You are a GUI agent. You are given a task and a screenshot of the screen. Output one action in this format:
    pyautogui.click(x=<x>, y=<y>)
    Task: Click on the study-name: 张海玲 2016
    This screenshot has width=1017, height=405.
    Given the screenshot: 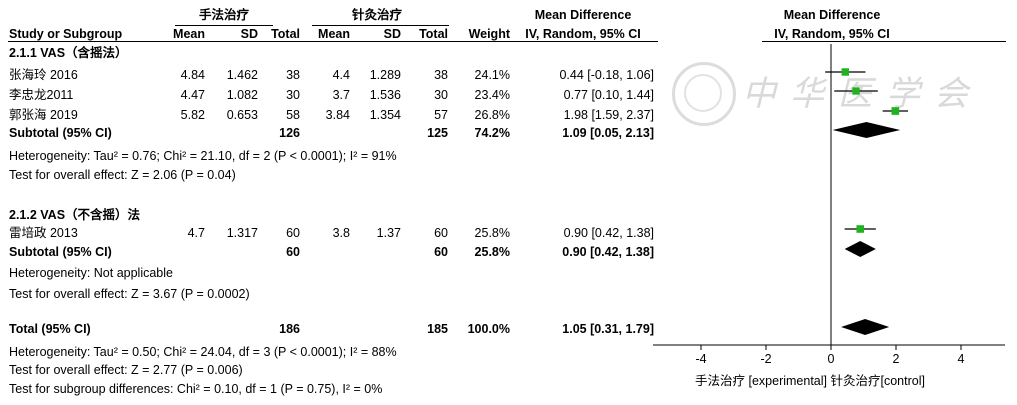 What is the action you would take?
    pyautogui.click(x=43, y=75)
    